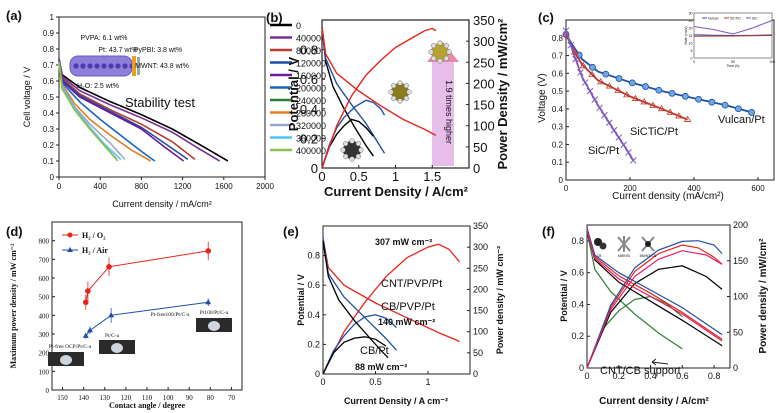 Image resolution: width=779 pixels, height=413 pixels. What do you see at coordinates (313, 285) in the screenshot?
I see `y-tick-label-e: 0.6` at bounding box center [313, 285].